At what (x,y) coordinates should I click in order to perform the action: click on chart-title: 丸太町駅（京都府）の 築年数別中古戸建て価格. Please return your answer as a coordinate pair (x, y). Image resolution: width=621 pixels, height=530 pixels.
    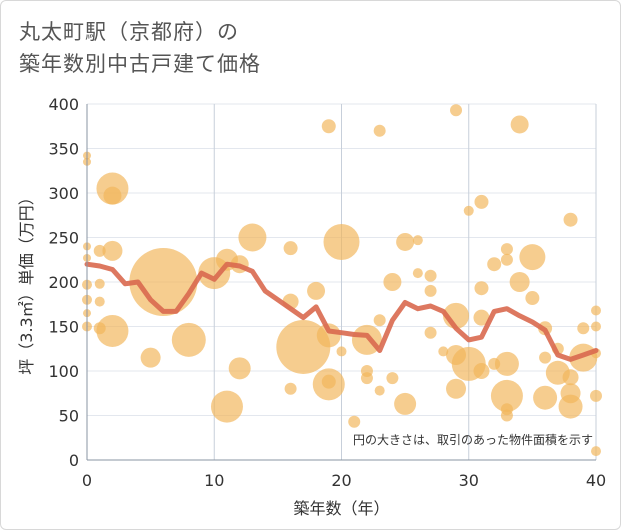
    Looking at the image, I should click on (140, 48).